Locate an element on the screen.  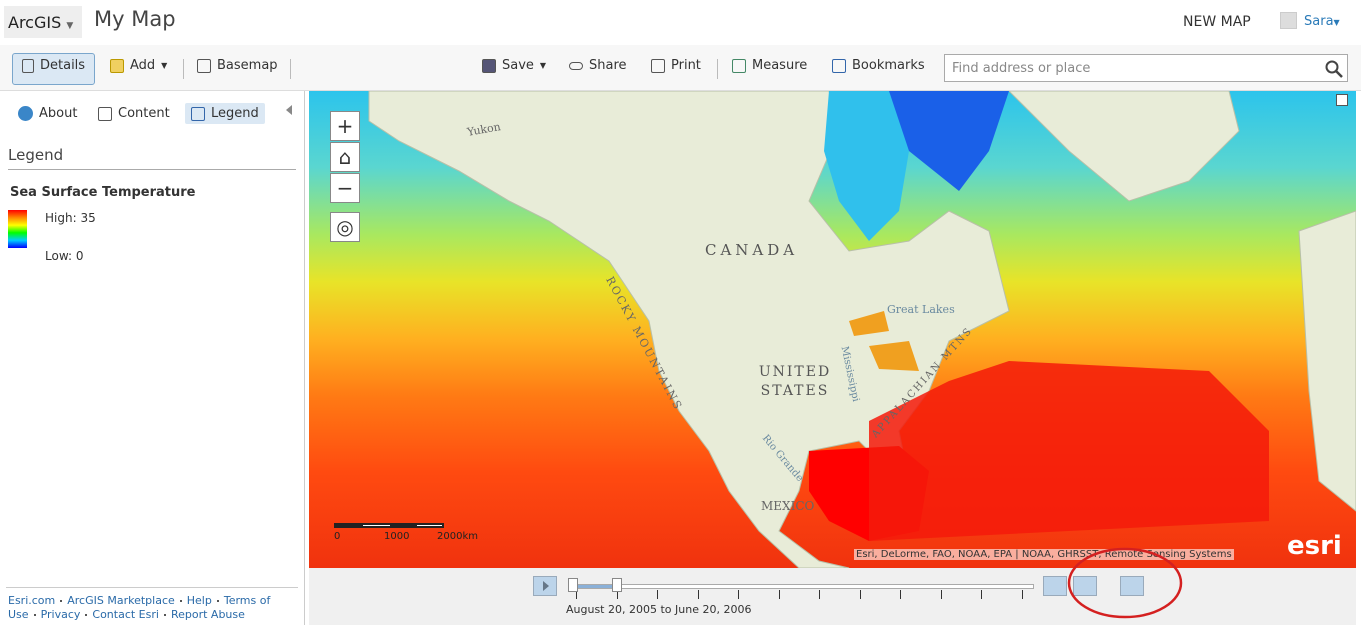
footer-link: ArcGIS Marketplace is located at coordinates (121, 600).